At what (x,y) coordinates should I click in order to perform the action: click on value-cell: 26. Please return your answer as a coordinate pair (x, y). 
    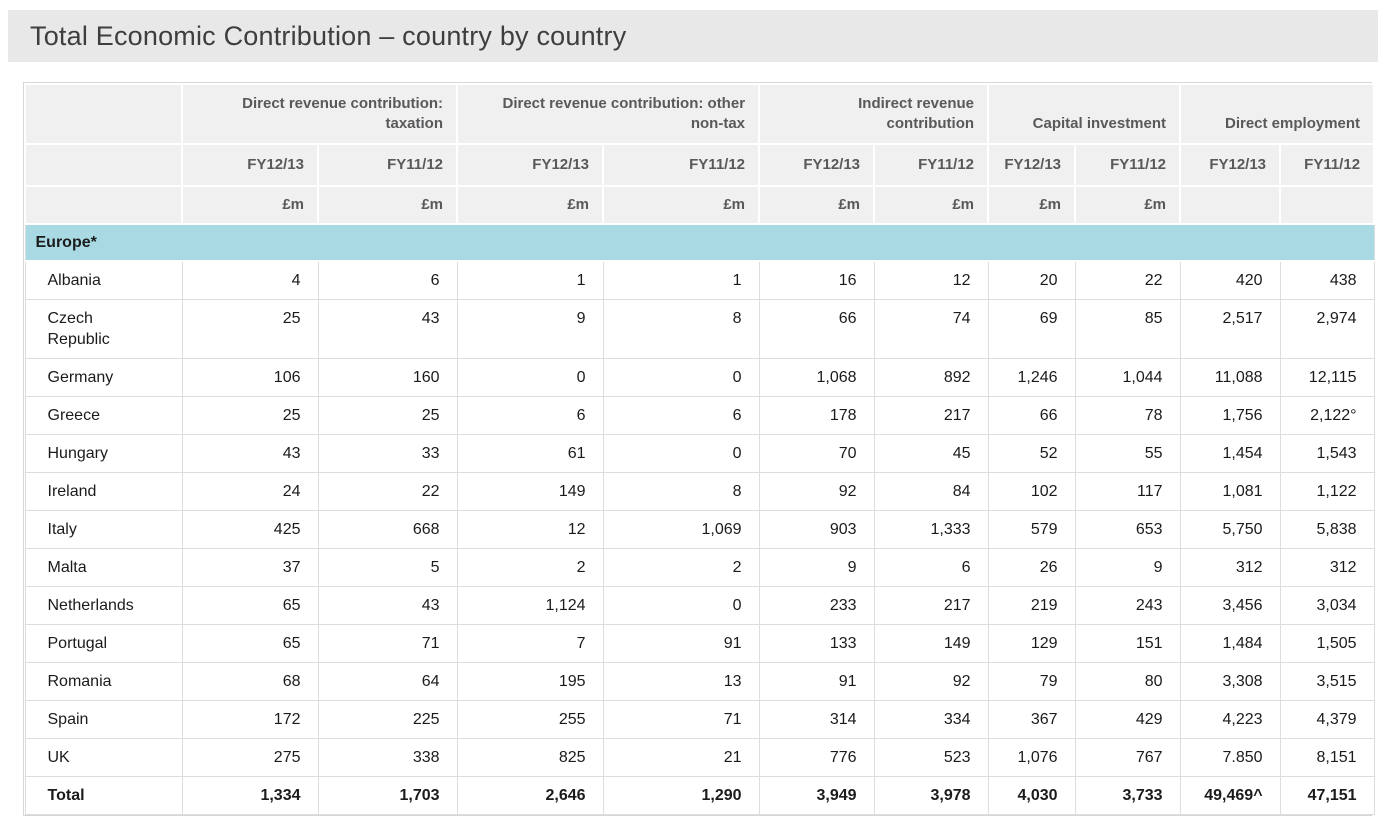
    Looking at the image, I should click on (1031, 567).